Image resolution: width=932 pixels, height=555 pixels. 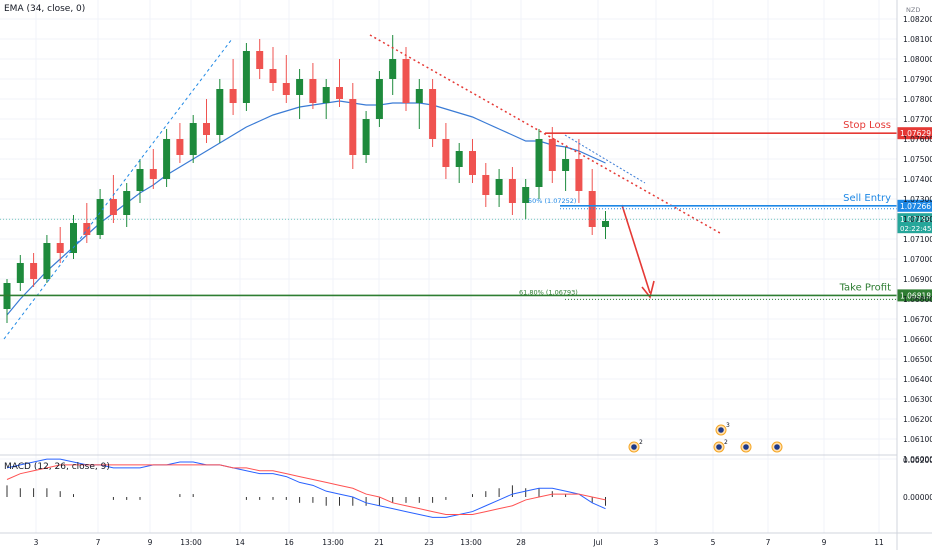 I want to click on macd-tick-label: 0.00200, so click(x=917, y=460).